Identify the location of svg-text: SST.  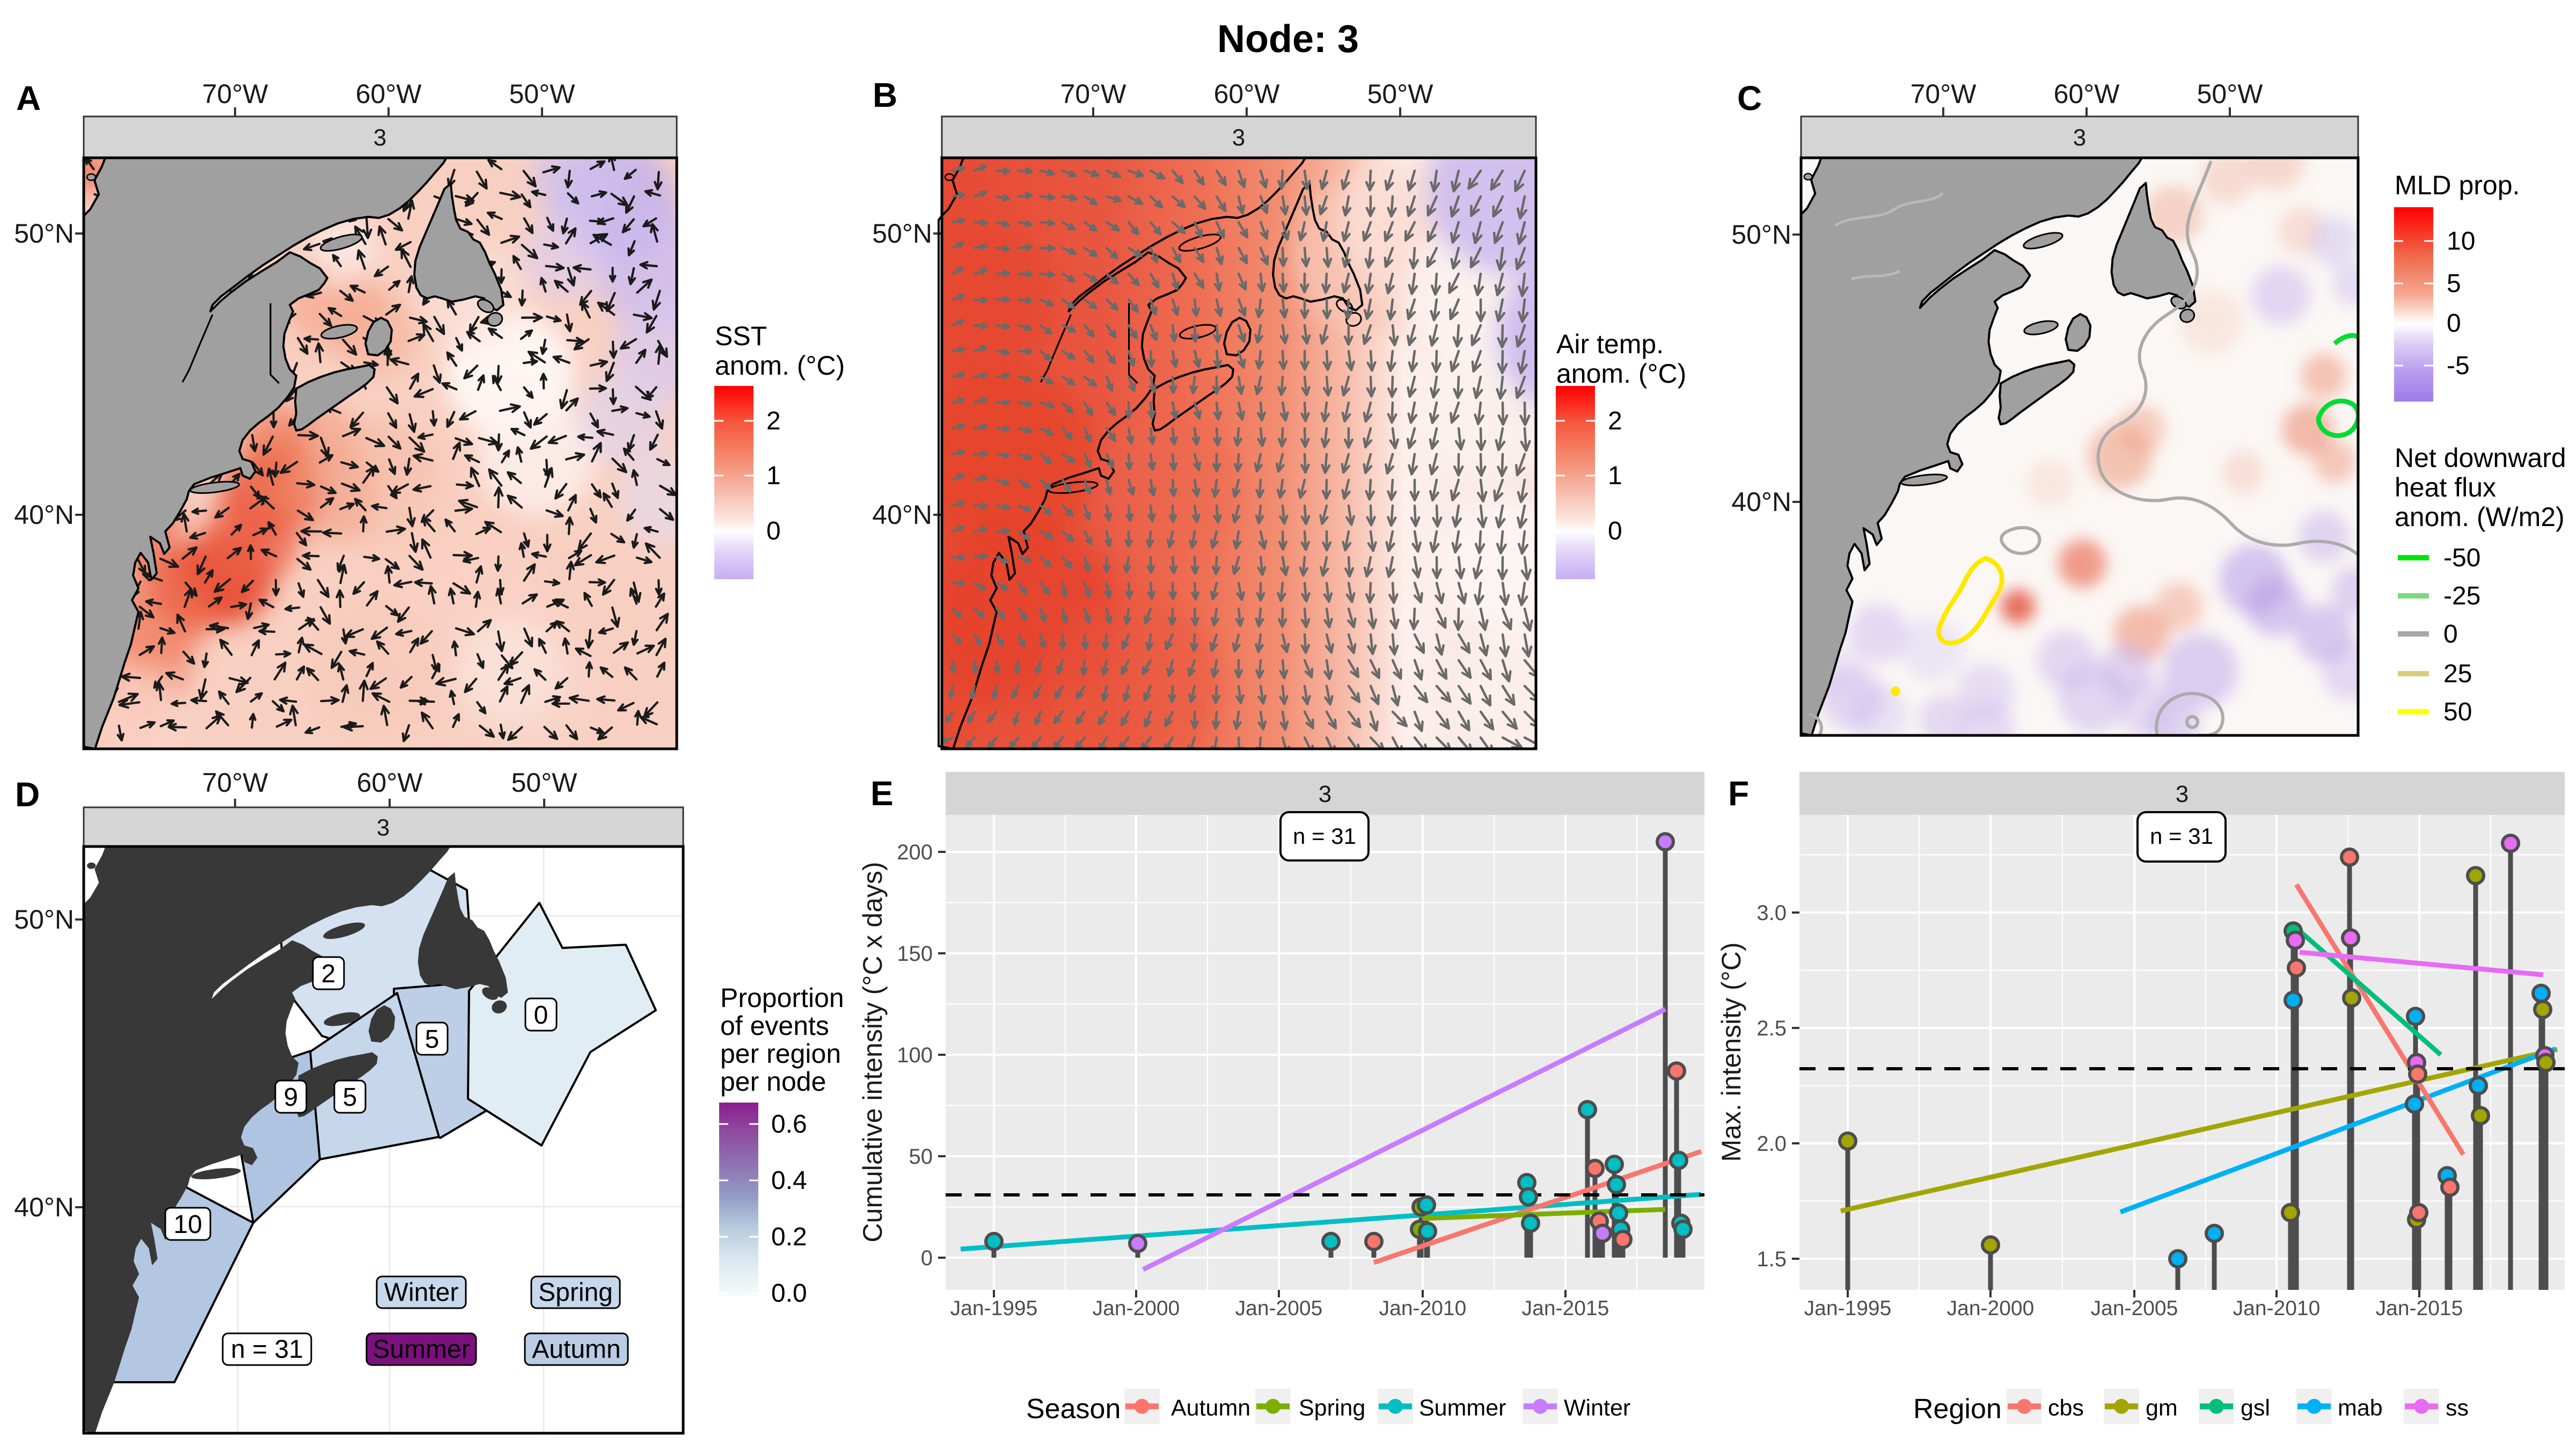
(741, 336).